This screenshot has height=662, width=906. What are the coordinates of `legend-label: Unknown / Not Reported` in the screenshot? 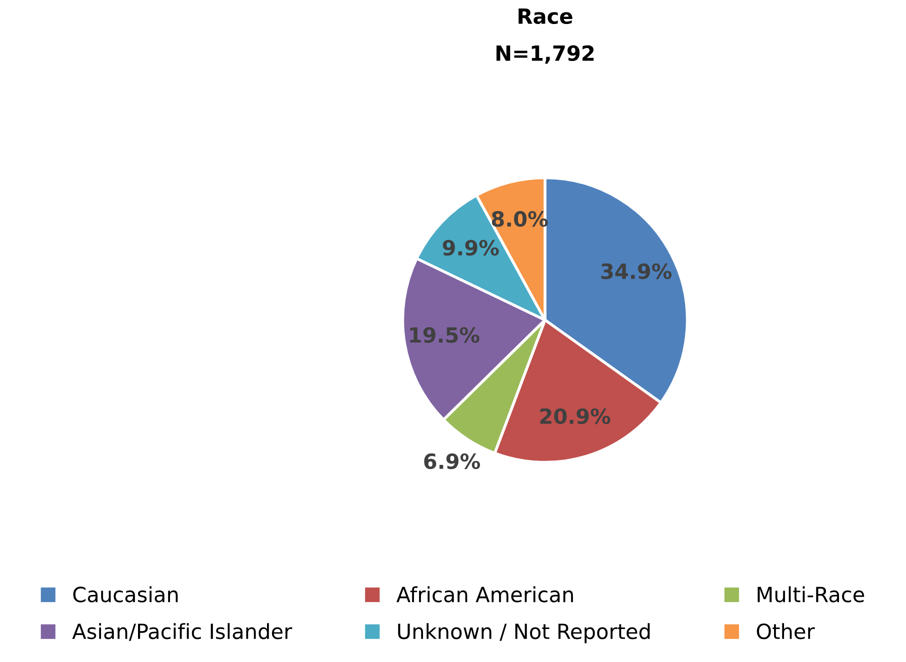 It's located at (524, 633).